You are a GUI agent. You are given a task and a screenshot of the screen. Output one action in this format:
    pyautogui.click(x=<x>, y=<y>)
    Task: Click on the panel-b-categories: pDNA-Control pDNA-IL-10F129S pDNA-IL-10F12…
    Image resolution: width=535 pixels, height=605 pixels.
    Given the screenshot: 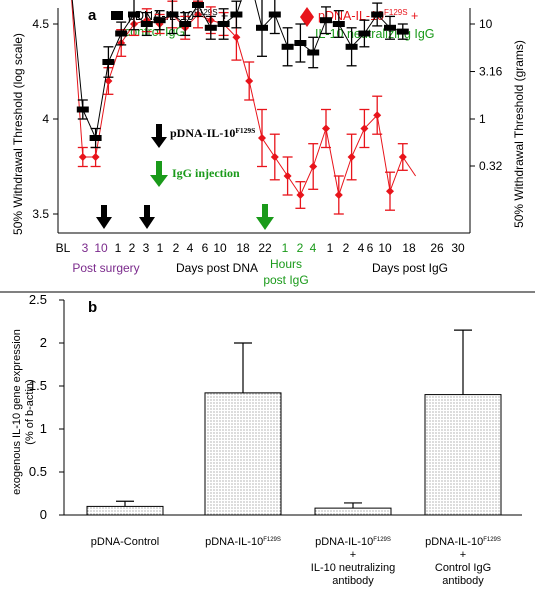 What is the action you would take?
    pyautogui.click(x=296, y=561)
    